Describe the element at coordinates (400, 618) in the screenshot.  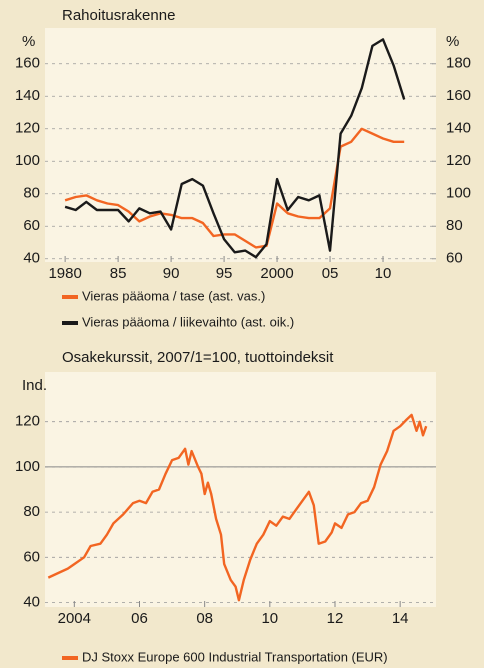
I see `x-tick-label: 14` at that location.